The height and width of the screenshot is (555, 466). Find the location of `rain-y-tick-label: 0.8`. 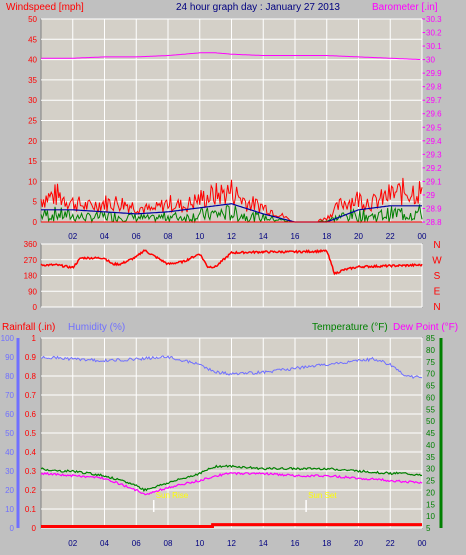

rain-y-tick-label: 0.8 is located at coordinates (31, 376).